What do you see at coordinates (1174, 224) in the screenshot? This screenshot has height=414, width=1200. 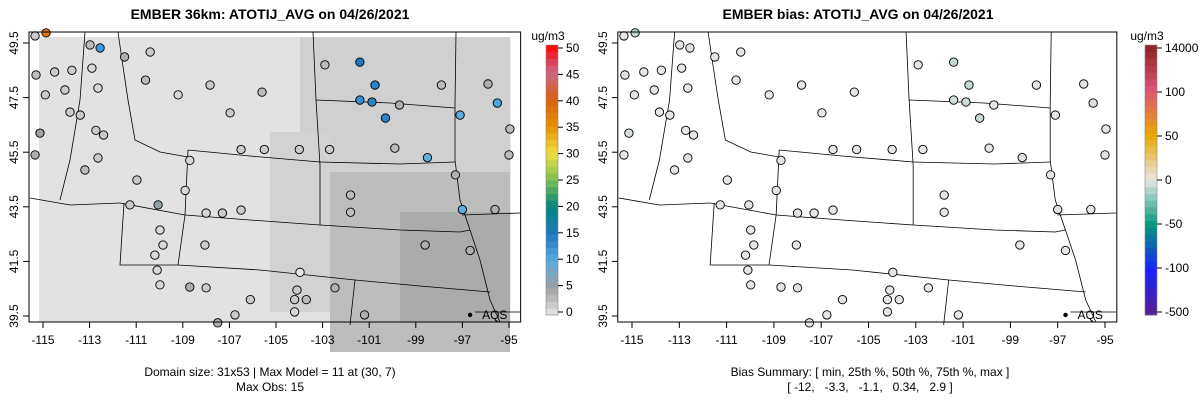 I see `colorbar-tick-label: -50` at bounding box center [1174, 224].